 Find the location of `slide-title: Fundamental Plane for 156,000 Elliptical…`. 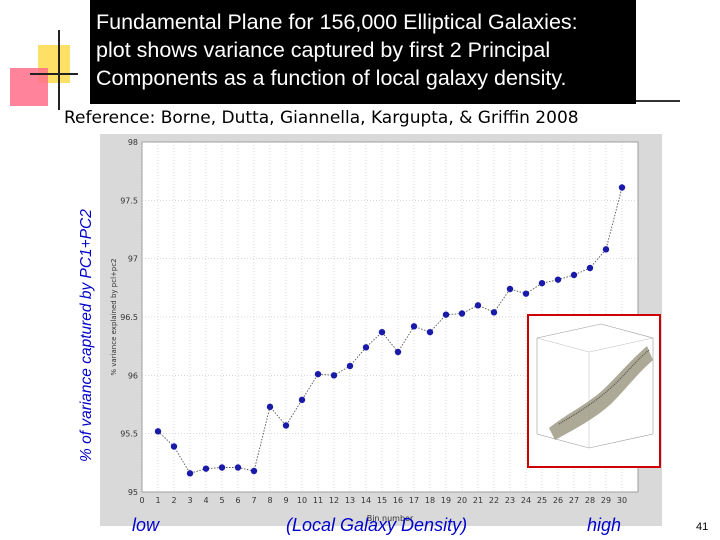

slide-title: Fundamental Plane for 156,000 Elliptical… is located at coordinates (363, 52).